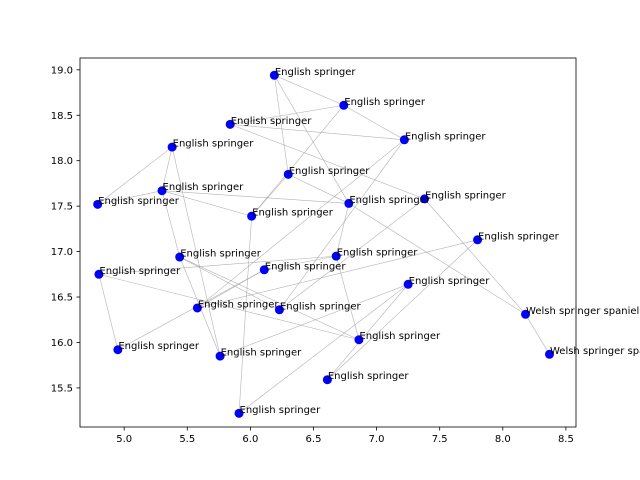 This screenshot has height=480, width=640. Describe the element at coordinates (62, 388) in the screenshot. I see `y-tick-label: 15.5` at that location.